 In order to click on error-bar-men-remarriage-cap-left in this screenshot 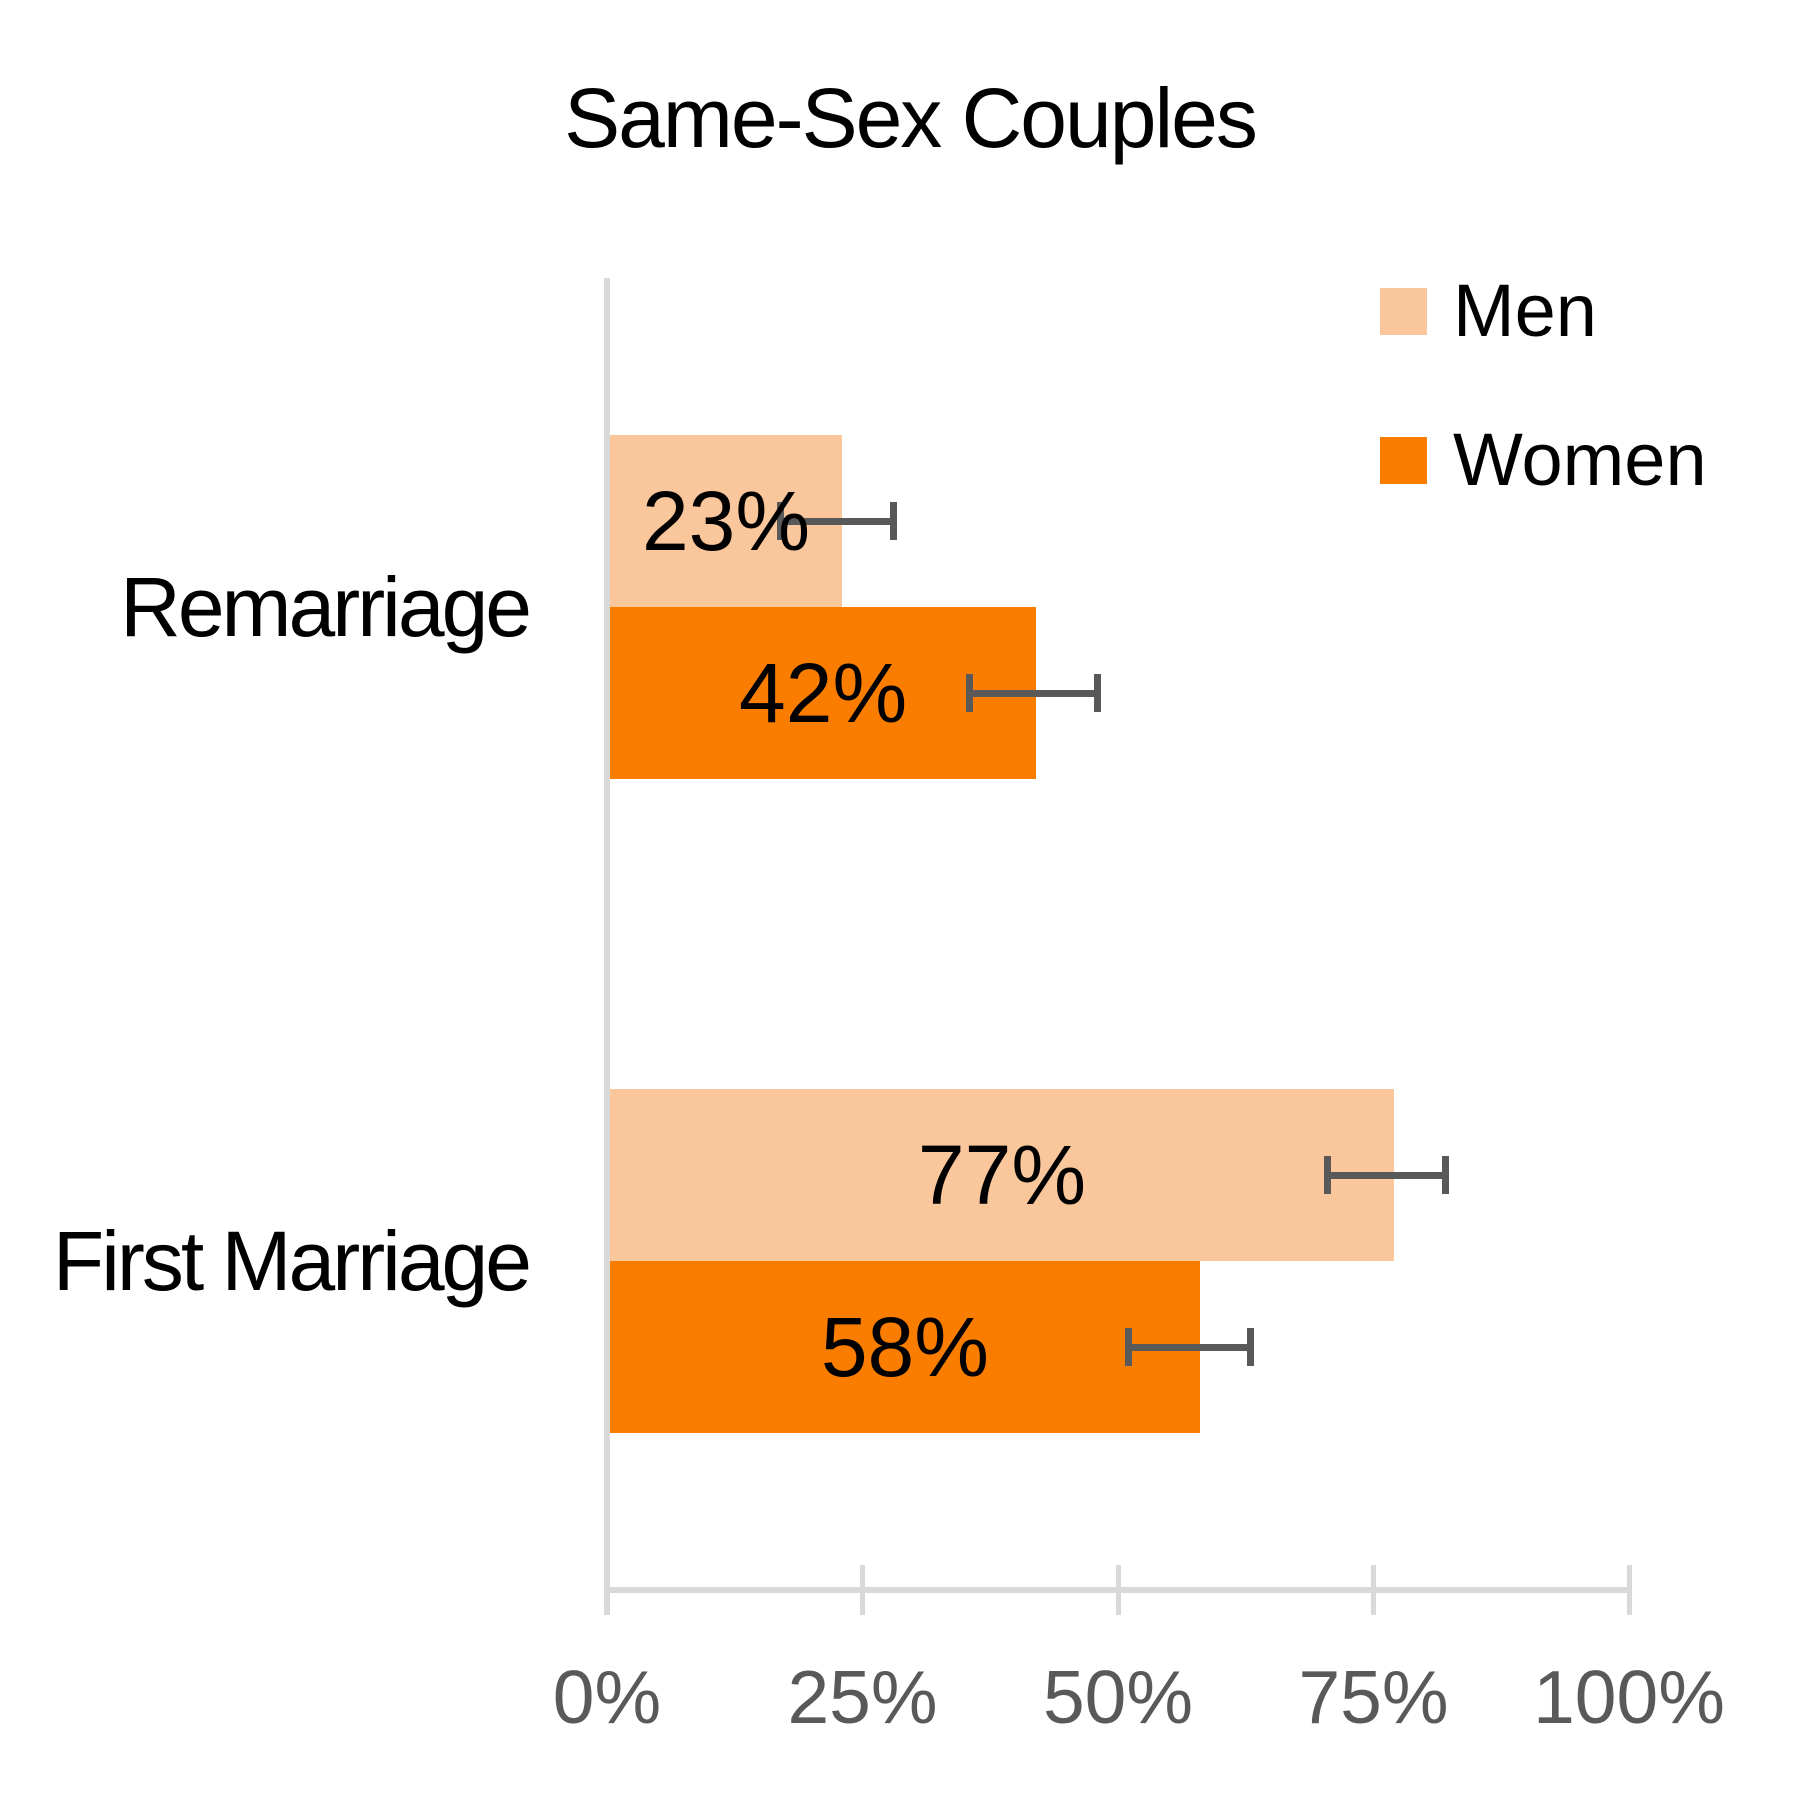, I will do `click(781, 521)`.